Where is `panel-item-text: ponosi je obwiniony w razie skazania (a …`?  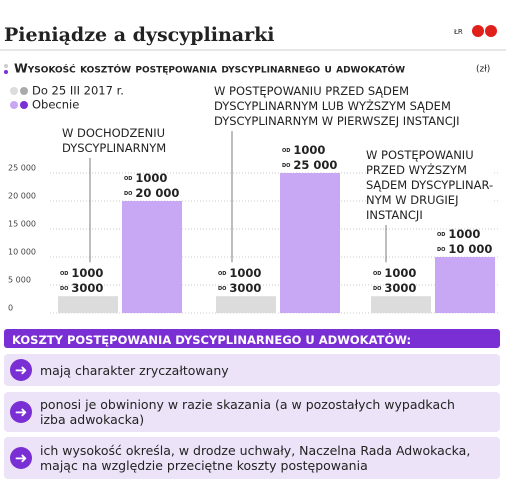
panel-item-text: ponosi je obwiniony w razie skazania (a … is located at coordinates (247, 412).